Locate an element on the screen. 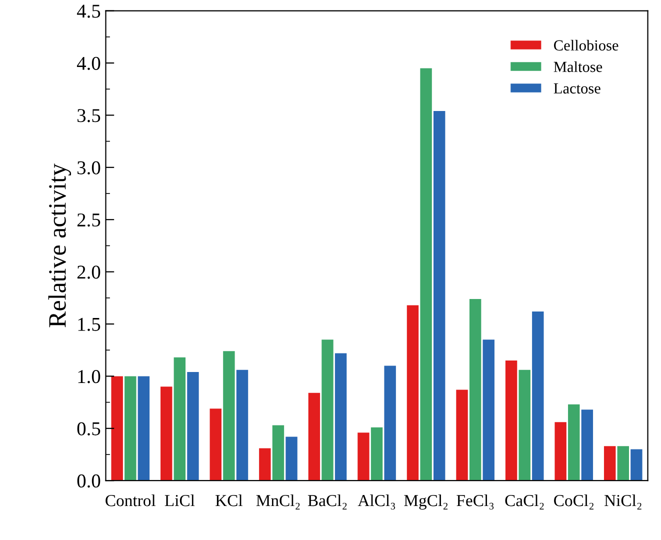 The width and height of the screenshot is (661, 540). y-tick-label: 4.0 is located at coordinates (88, 63).